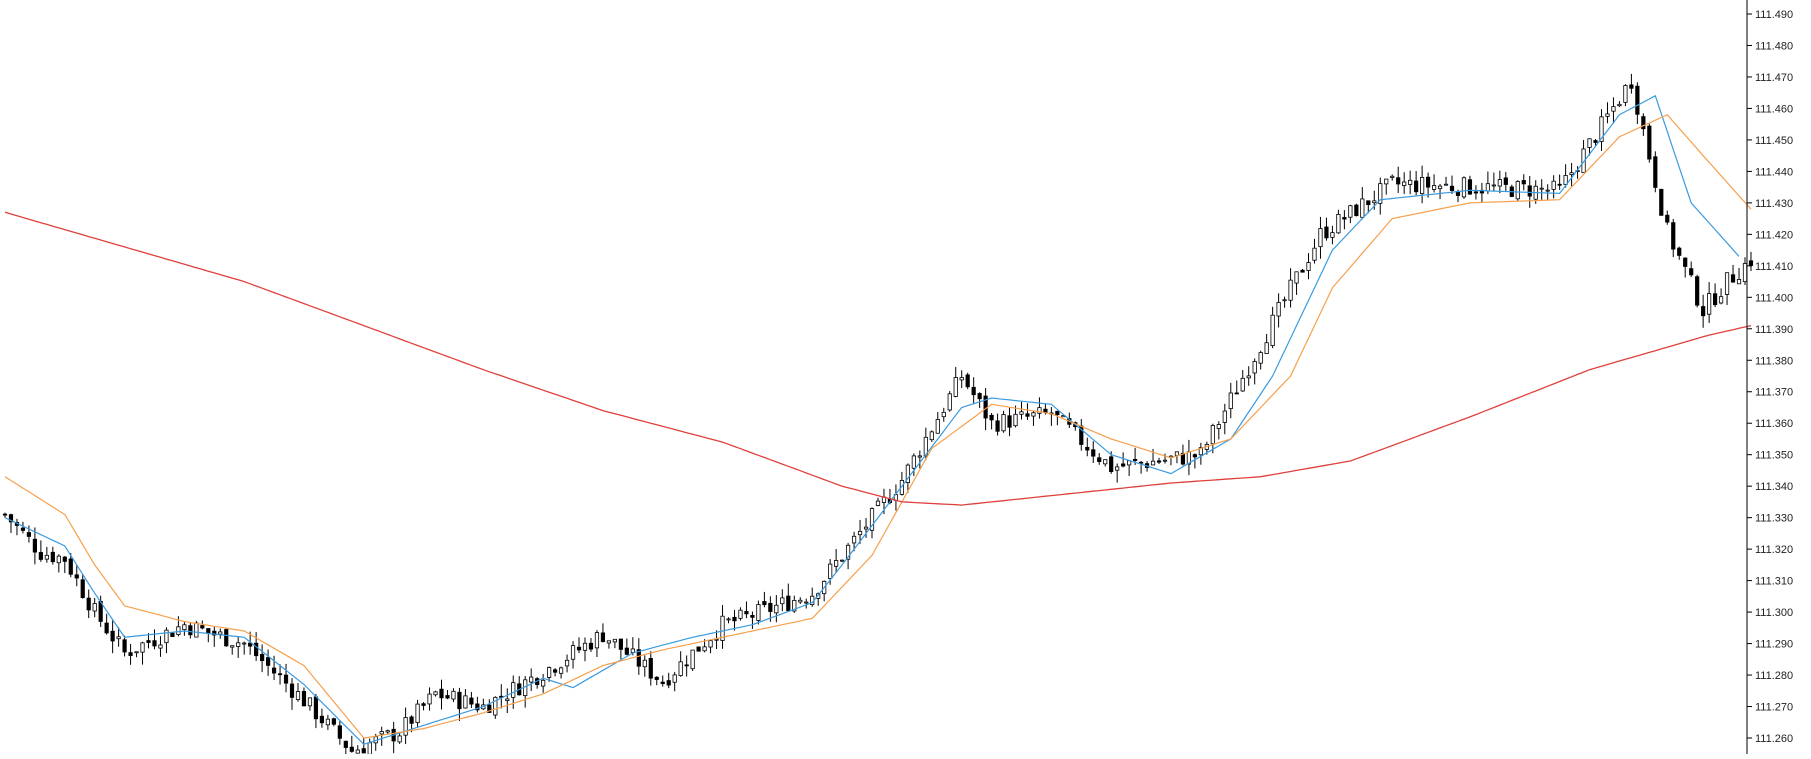 The image size is (1811, 759). What do you see at coordinates (1774, 361) in the screenshot?
I see `y-tick-label: 111.380` at bounding box center [1774, 361].